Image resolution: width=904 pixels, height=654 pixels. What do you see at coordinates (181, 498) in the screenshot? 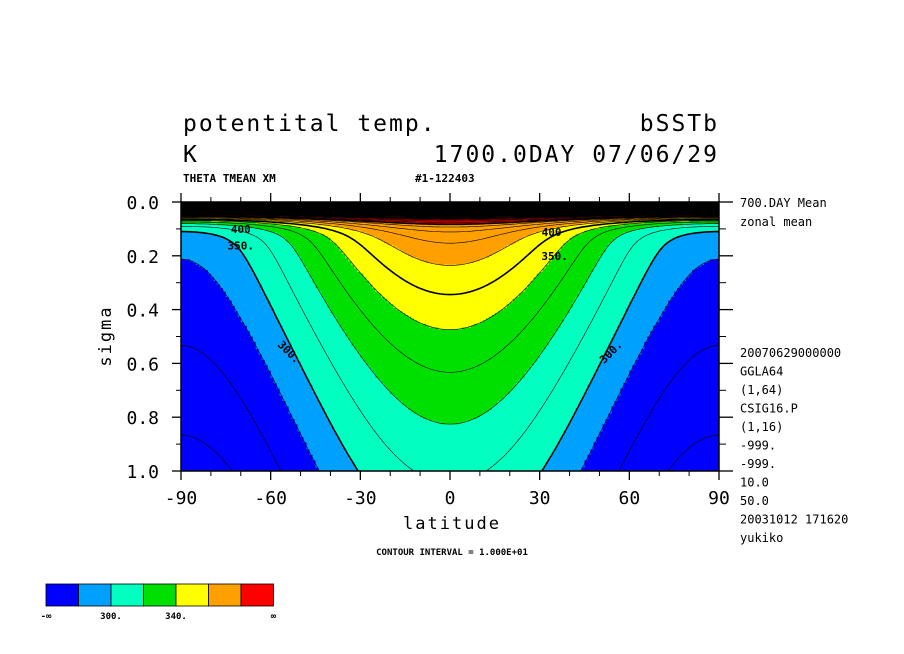
I see `x-tick-label: -90` at bounding box center [181, 498].